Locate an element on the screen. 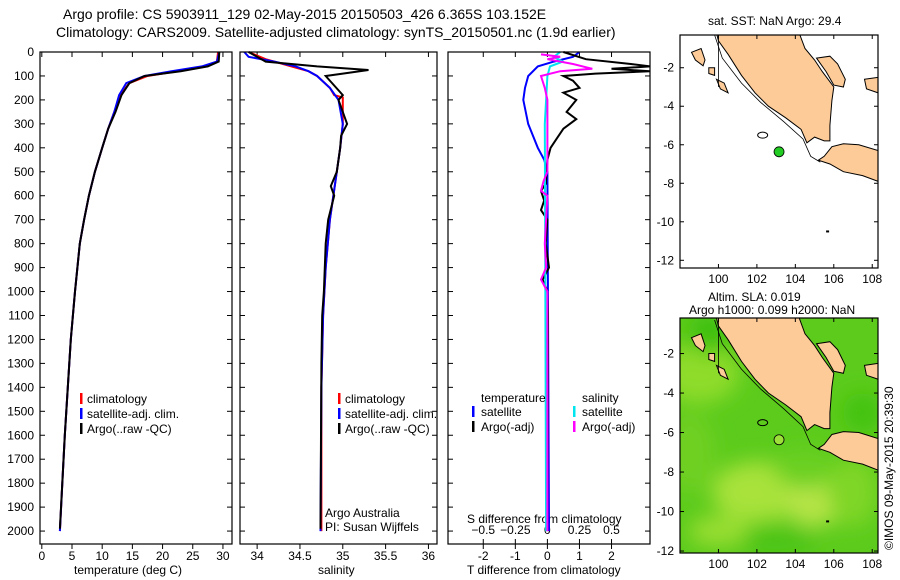  y-tick-label: 1700 is located at coordinates (20, 459).